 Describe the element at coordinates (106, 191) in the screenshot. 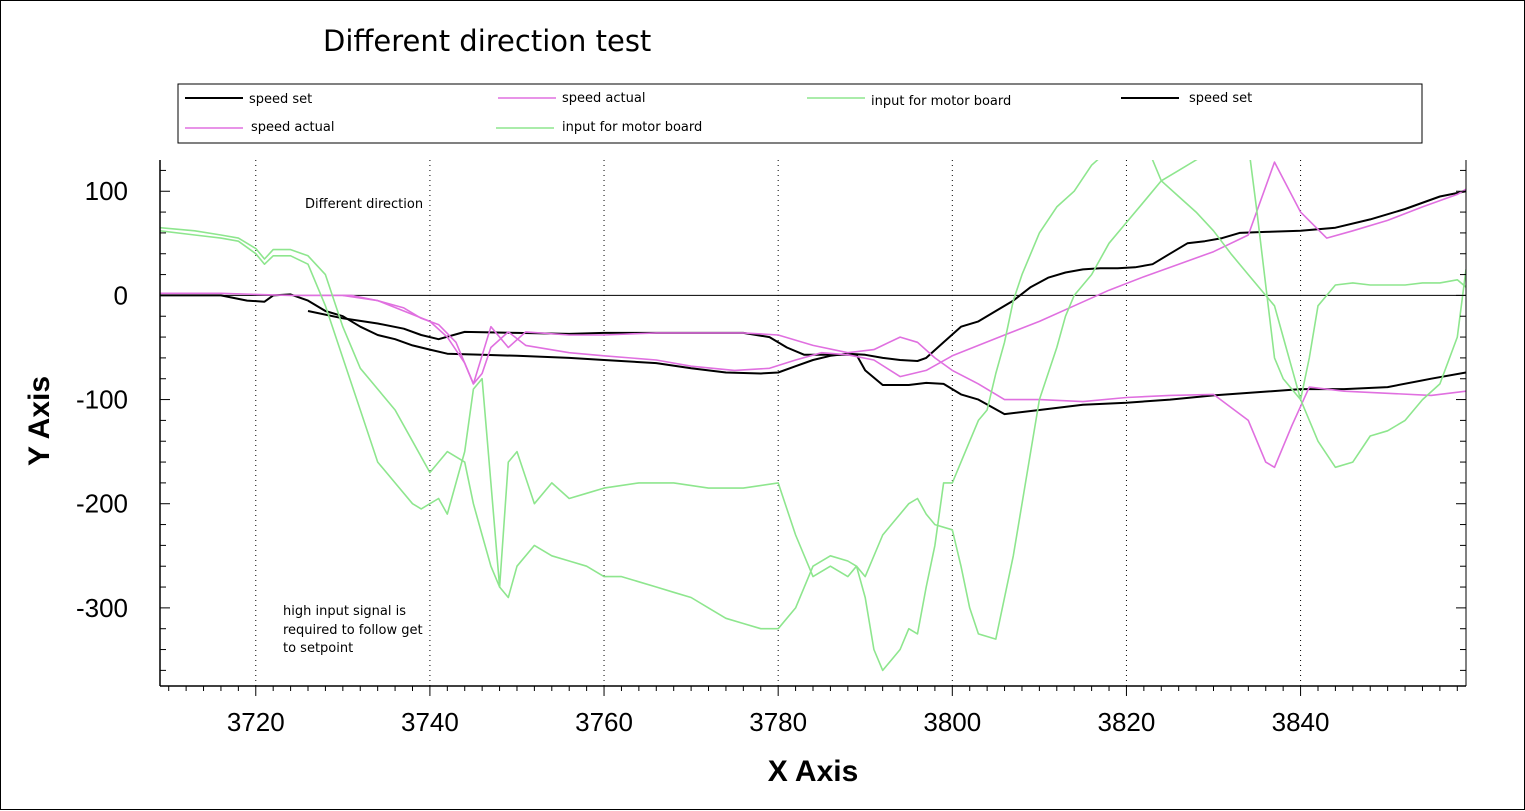

I see `y-tick-label: 100` at that location.